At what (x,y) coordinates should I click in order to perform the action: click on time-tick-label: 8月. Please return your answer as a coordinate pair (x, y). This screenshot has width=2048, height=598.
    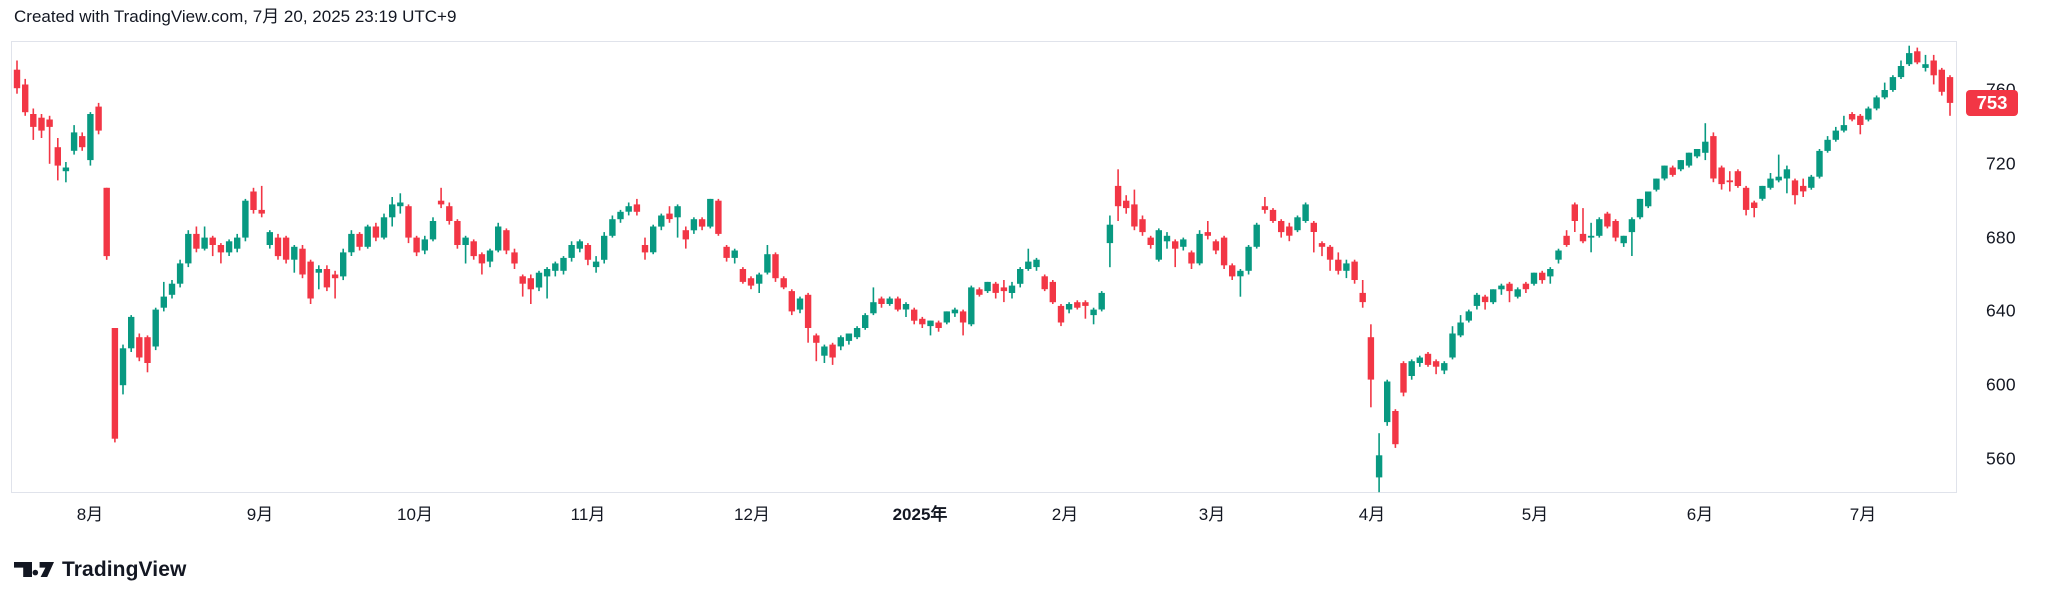
    Looking at the image, I should click on (90, 514).